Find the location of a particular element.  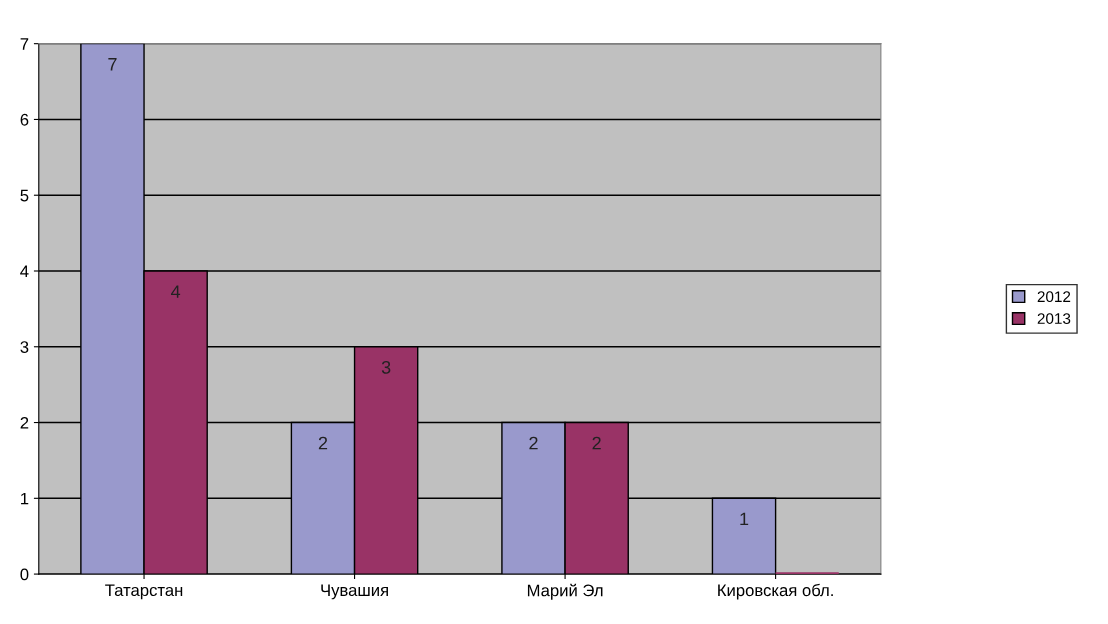

y-tick-label: 3 is located at coordinates (24, 347).